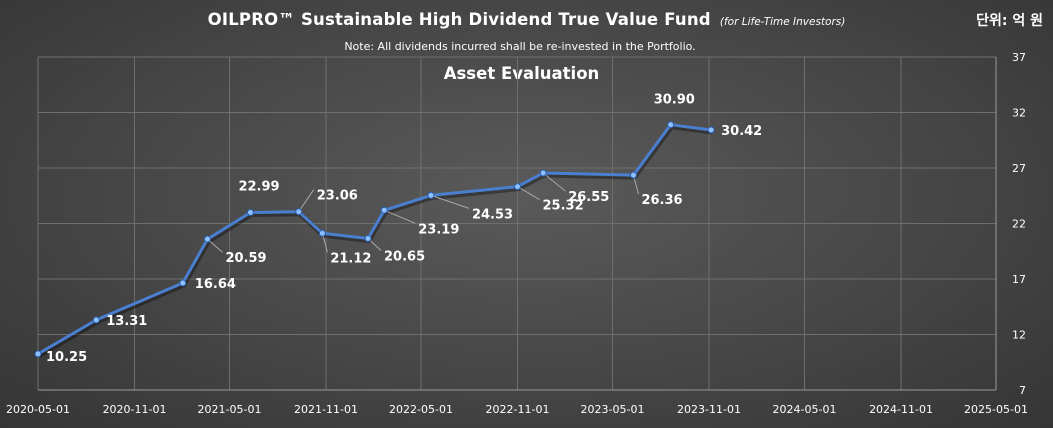 This screenshot has height=428, width=1053. What do you see at coordinates (215, 284) in the screenshot?
I see `data-label: 16.64` at bounding box center [215, 284].